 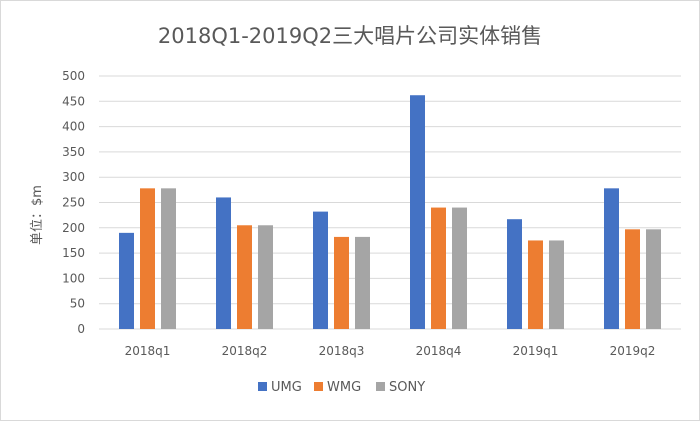 I want to click on legend-label: WMG, so click(x=344, y=387).